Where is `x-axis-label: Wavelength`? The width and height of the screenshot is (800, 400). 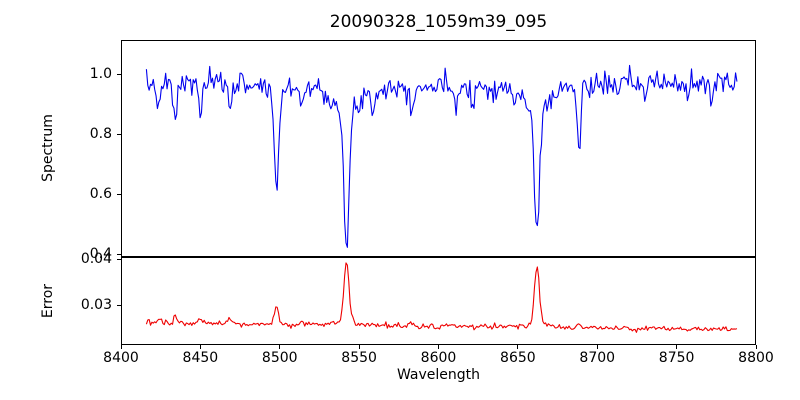
x-axis-label: Wavelength is located at coordinates (438, 375).